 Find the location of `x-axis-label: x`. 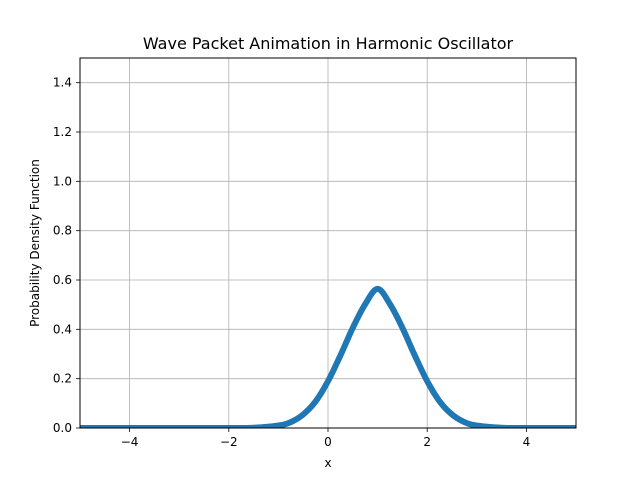

x-axis-label: x is located at coordinates (327, 463).